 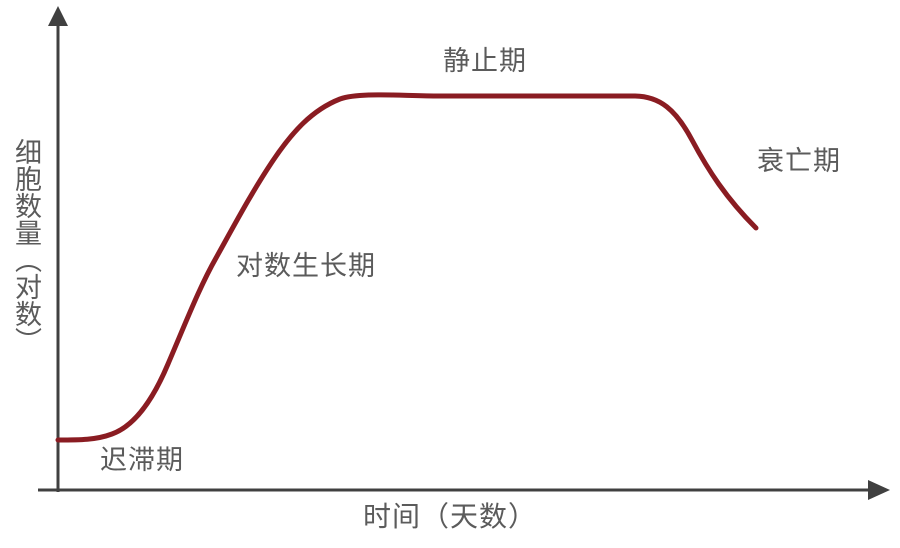 I want to click on phase-label-stationary: 静止期, so click(x=485, y=61).